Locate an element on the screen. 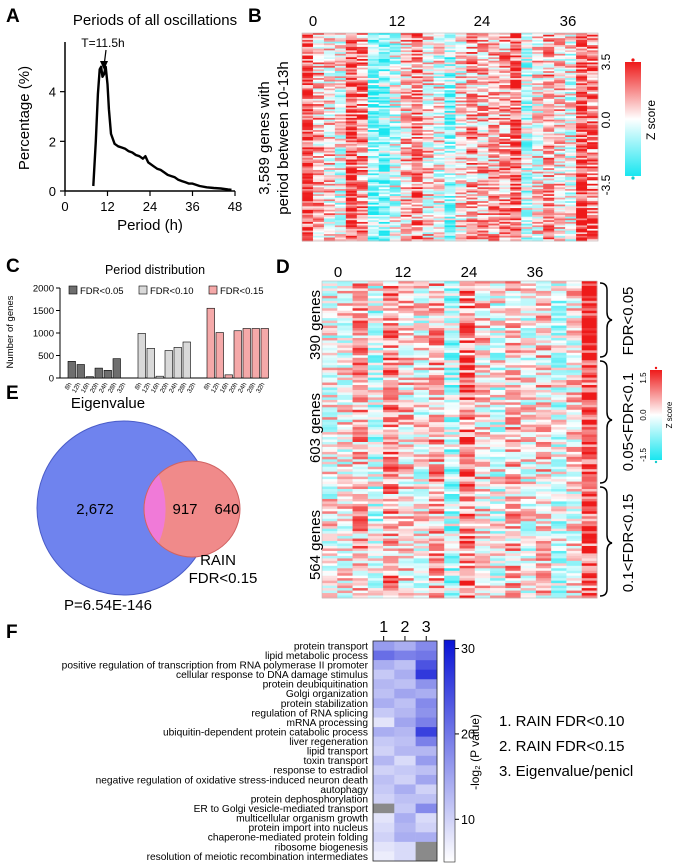 This screenshot has width=678, height=868. d-xticks-label-3: 36 is located at coordinates (535, 272).